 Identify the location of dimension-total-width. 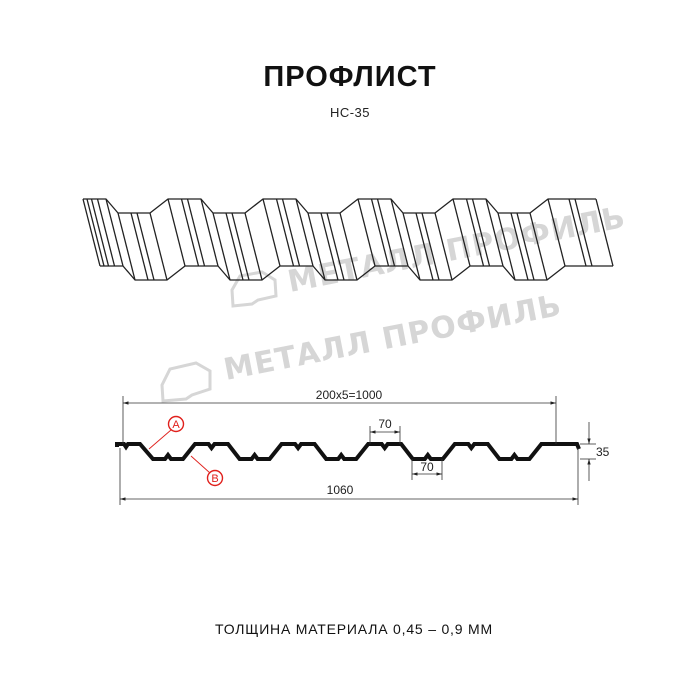
(349, 476).